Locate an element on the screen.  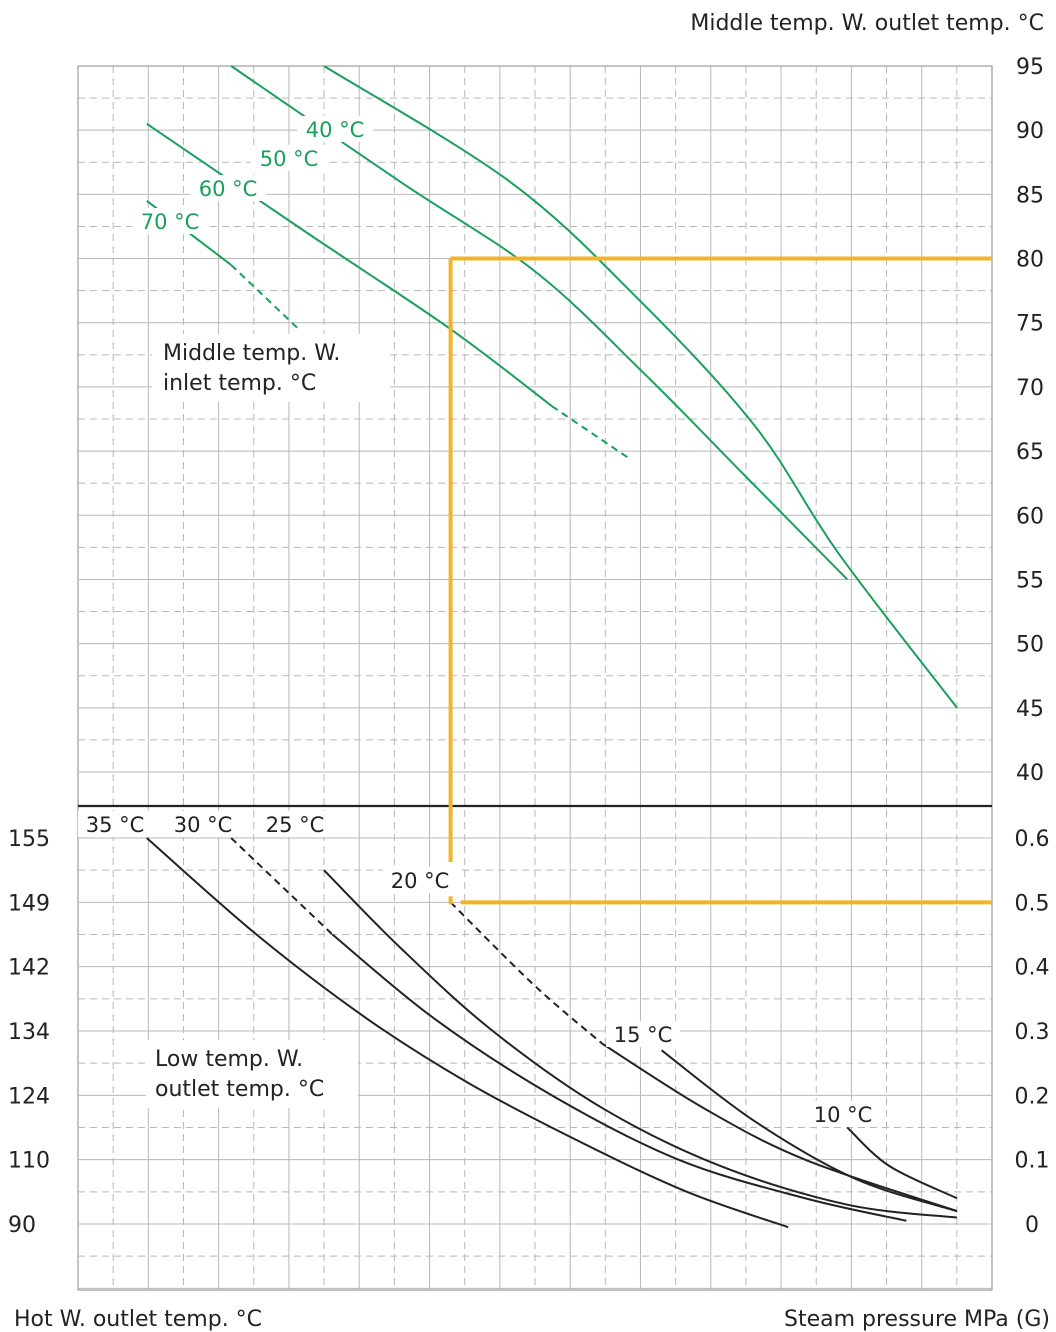
tick-label-right-bottom: 0.3 is located at coordinates (1032, 1032).